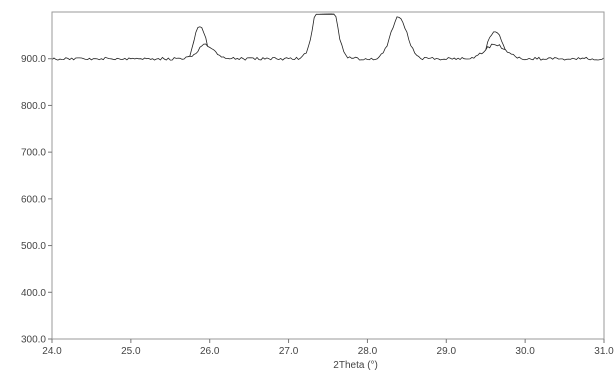 The width and height of the screenshot is (616, 372). I want to click on x-tick-label: 26.0, so click(210, 351).